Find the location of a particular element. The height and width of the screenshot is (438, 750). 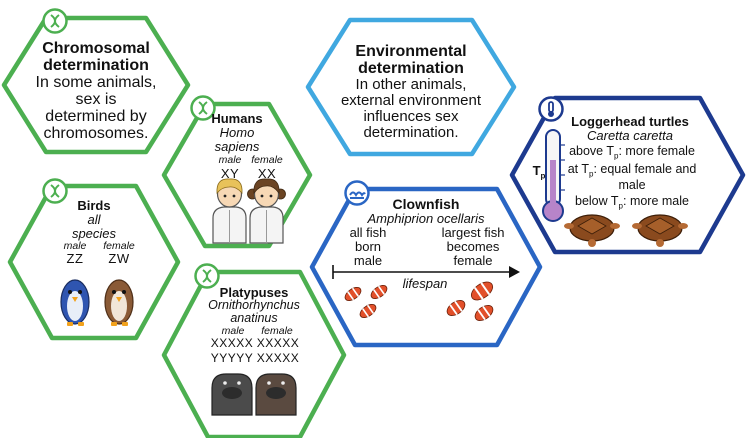

clownfish-right-line1: largest fish is located at coordinates (473, 232).